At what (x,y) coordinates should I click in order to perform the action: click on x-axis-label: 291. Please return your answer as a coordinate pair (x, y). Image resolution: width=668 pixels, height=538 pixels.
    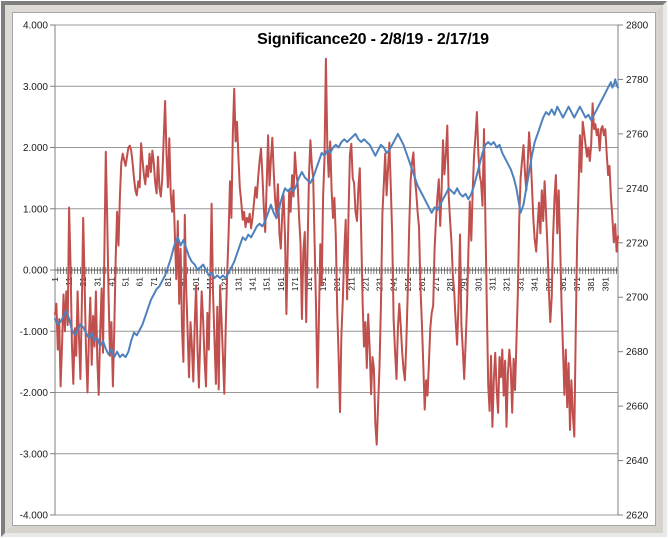
    Looking at the image, I should click on (464, 284).